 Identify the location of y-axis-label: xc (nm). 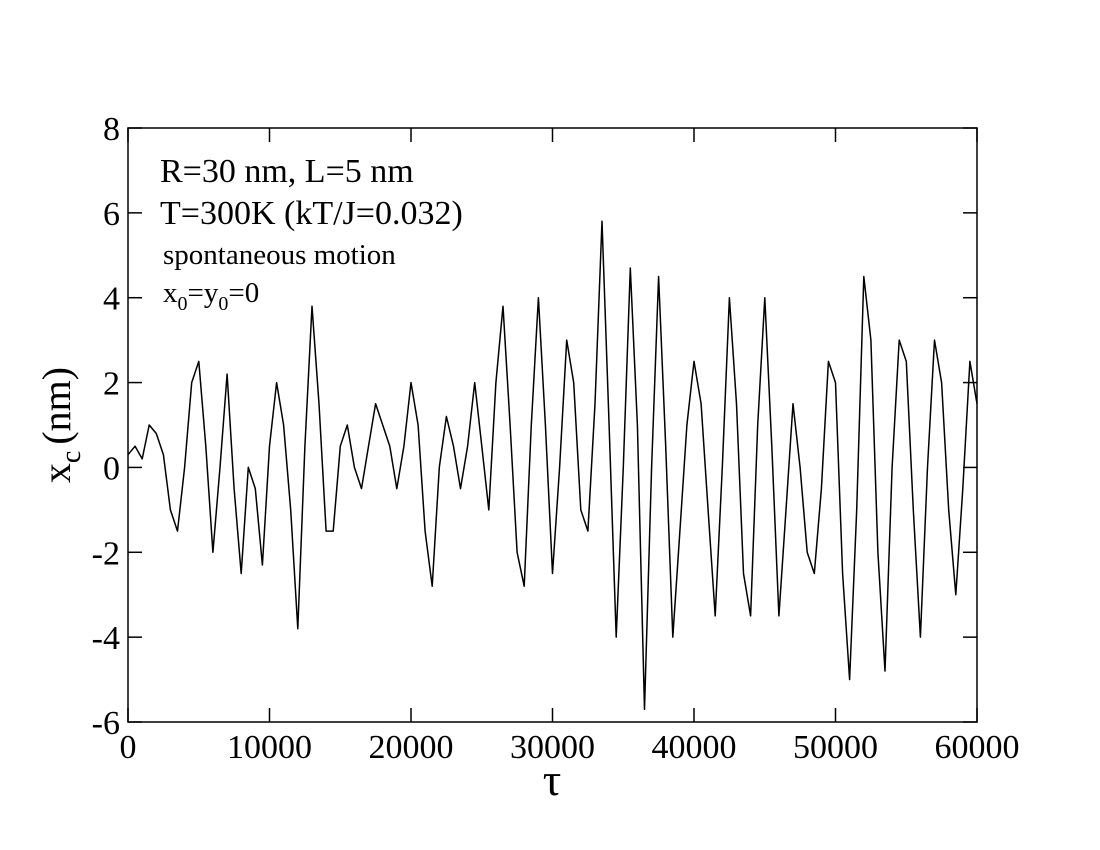
(60, 425).